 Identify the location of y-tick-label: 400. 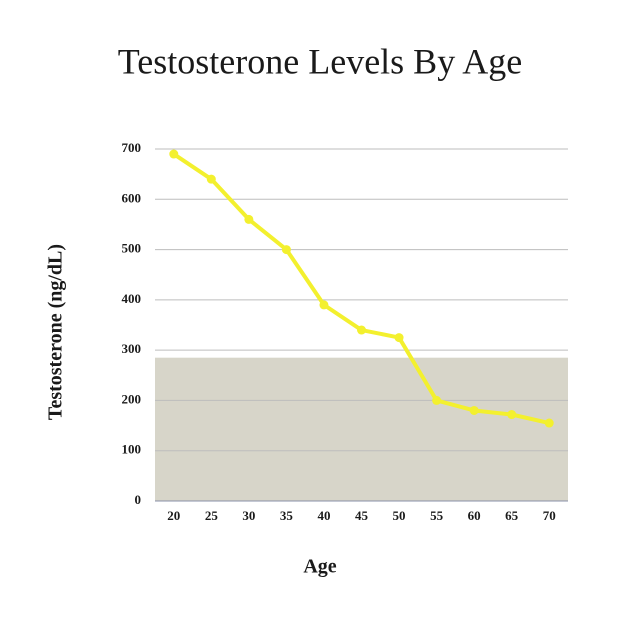
(132, 298).